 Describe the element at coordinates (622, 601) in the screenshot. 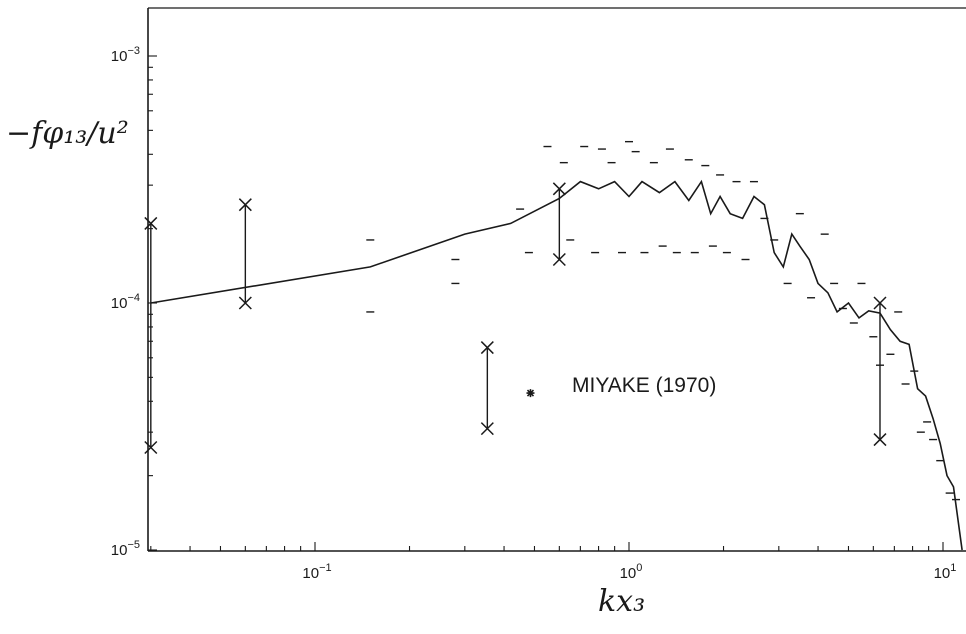

I see `x-axis-label: kx₃` at that location.